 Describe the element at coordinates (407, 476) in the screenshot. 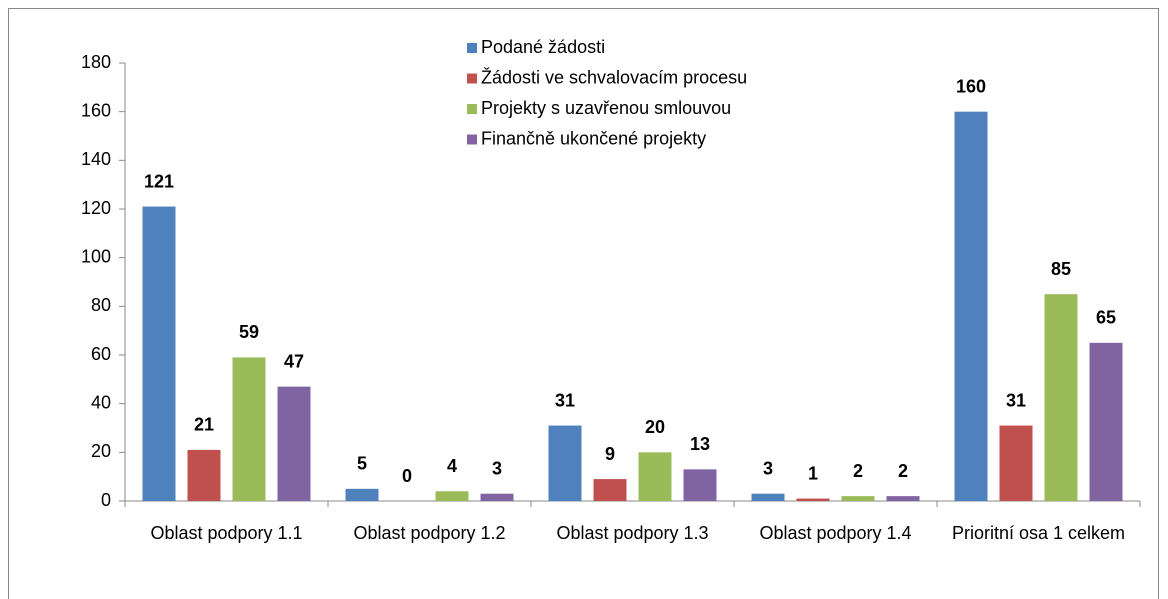

I see `value-label: 0` at that location.